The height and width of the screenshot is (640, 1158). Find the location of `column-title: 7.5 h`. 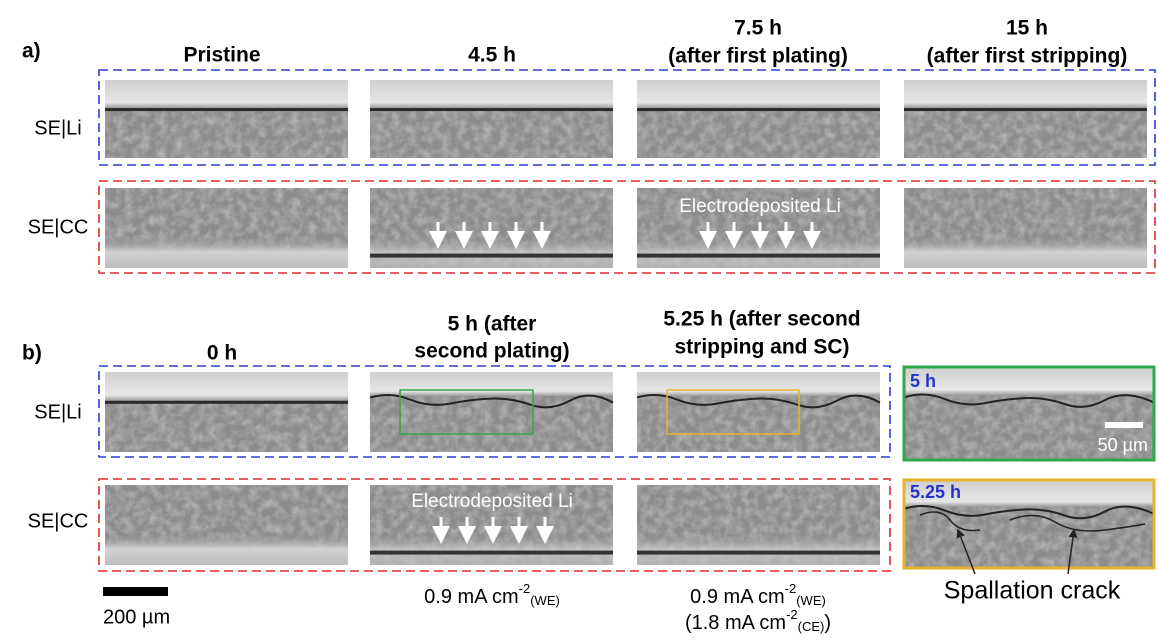

column-title: 7.5 h is located at coordinates (758, 28).